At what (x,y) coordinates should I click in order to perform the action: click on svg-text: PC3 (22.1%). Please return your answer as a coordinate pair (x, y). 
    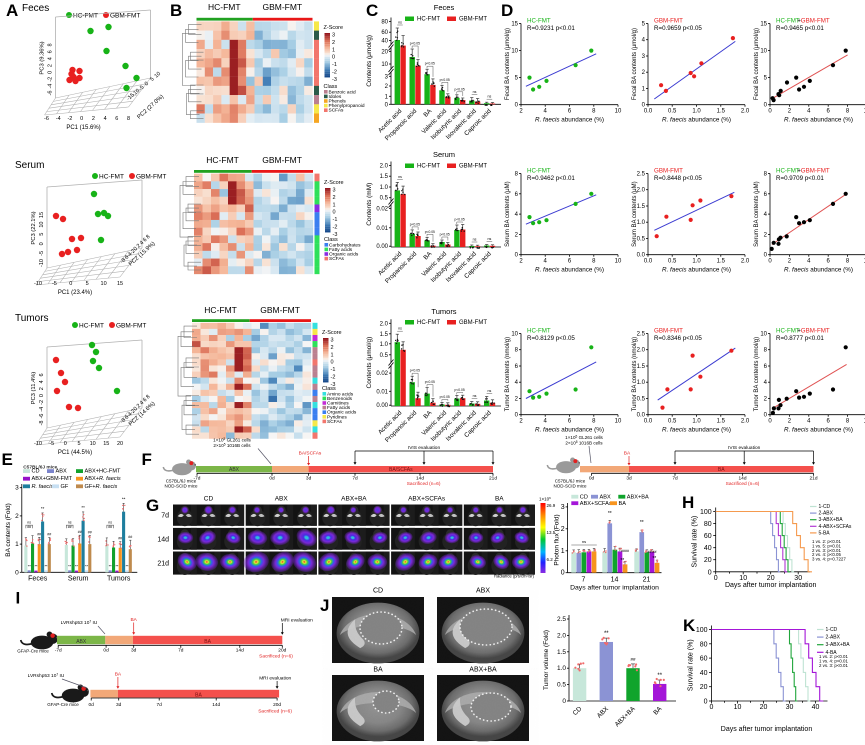
    Looking at the image, I should click on (34, 227).